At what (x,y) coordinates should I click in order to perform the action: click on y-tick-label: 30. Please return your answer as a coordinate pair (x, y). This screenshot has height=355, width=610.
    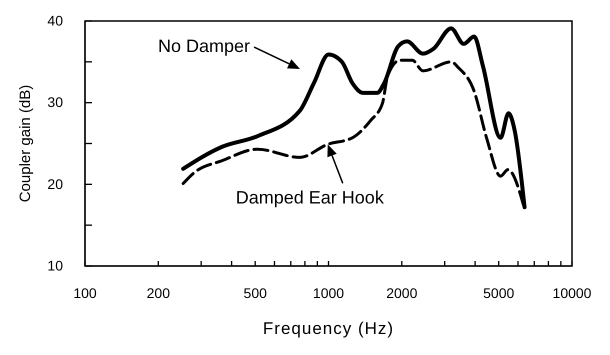
    Looking at the image, I should click on (55, 102).